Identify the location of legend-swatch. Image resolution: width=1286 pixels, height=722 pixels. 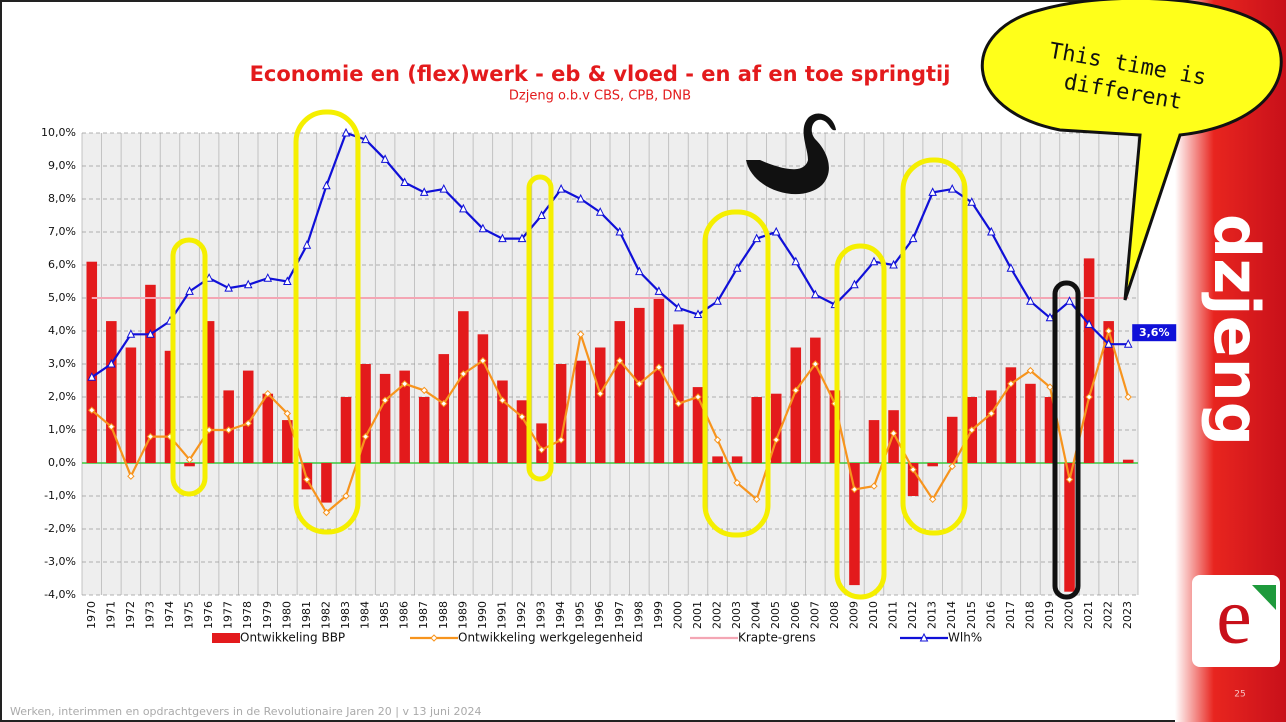
(226, 638).